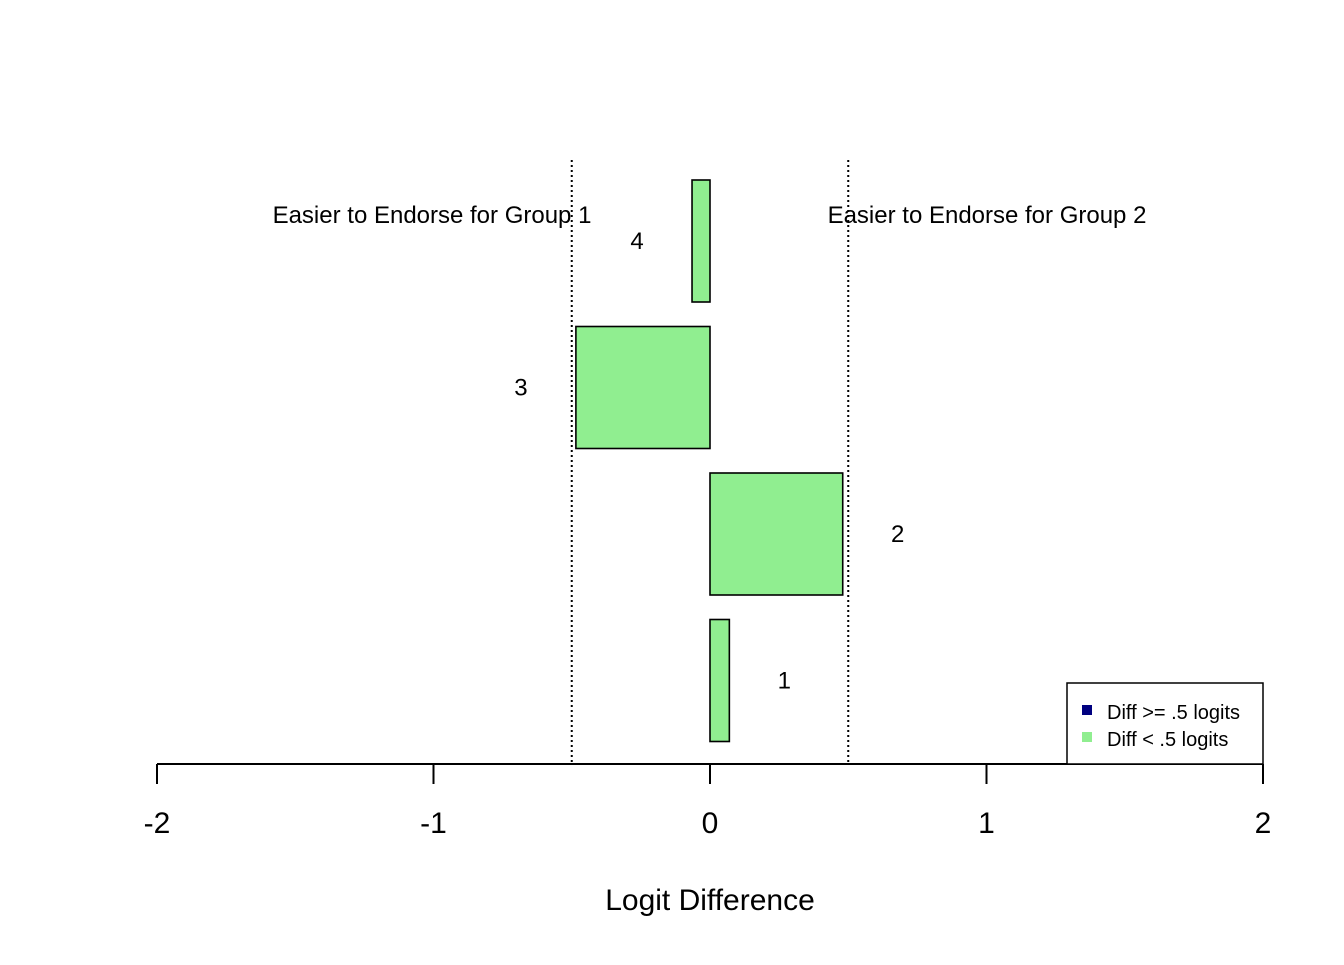 The height and width of the screenshot is (965, 1344). Describe the element at coordinates (897, 534) in the screenshot. I see `bar-label-item-2: 2` at that location.